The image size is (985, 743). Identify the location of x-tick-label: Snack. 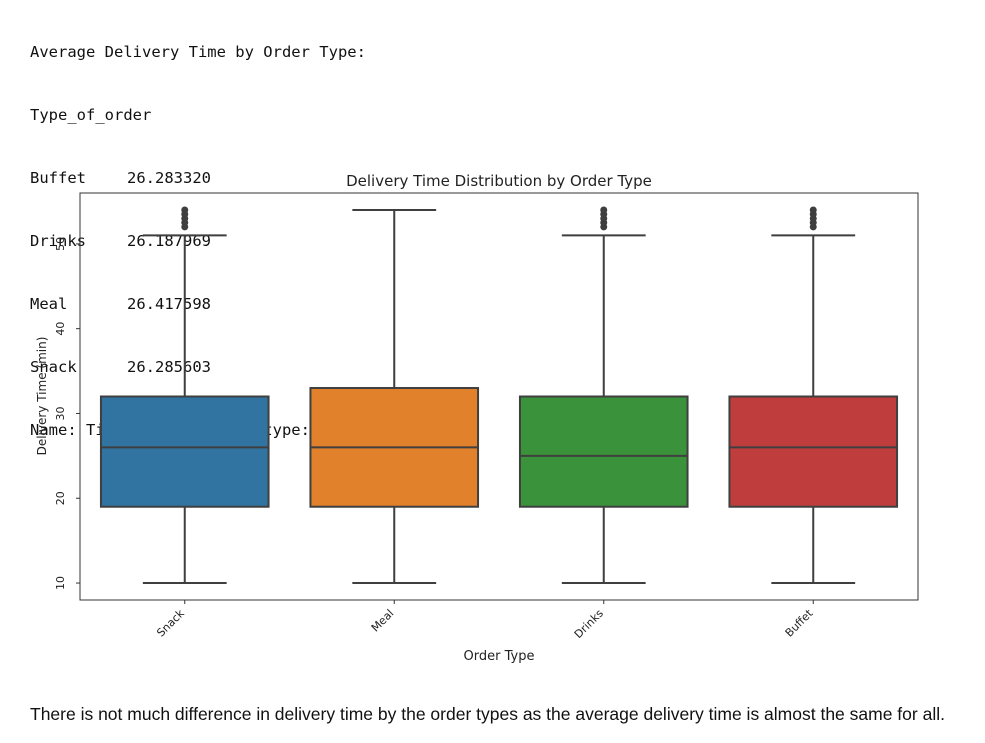
(170, 622).